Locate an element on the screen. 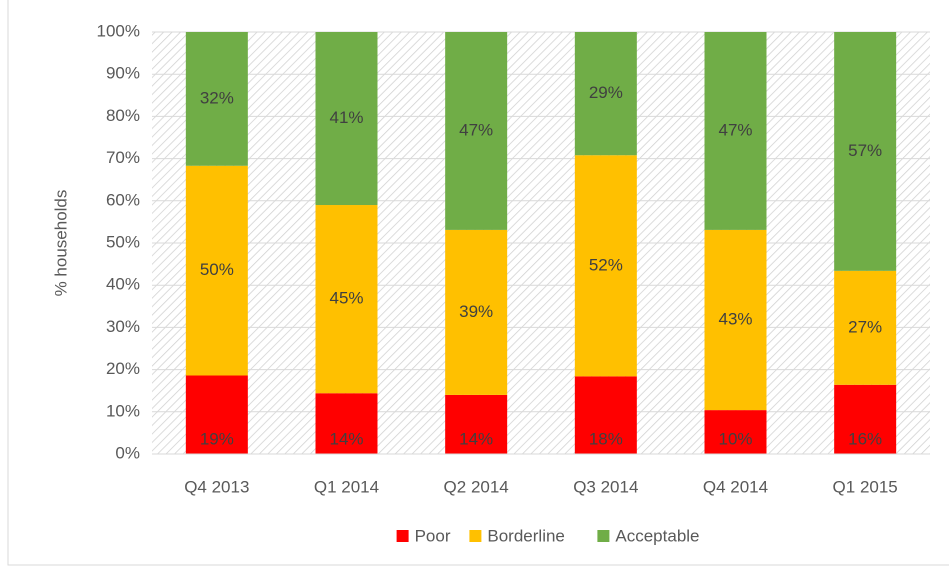 The image size is (949, 571). x-tick-label: Q4 2013 is located at coordinates (216, 486).